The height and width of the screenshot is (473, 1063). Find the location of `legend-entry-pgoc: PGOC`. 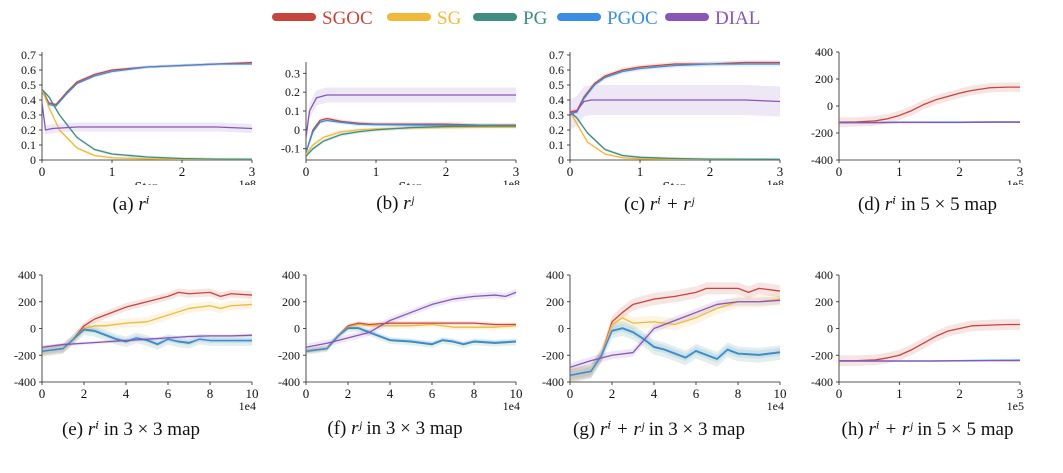

legend-entry-pgoc: PGOC is located at coordinates (607, 18).